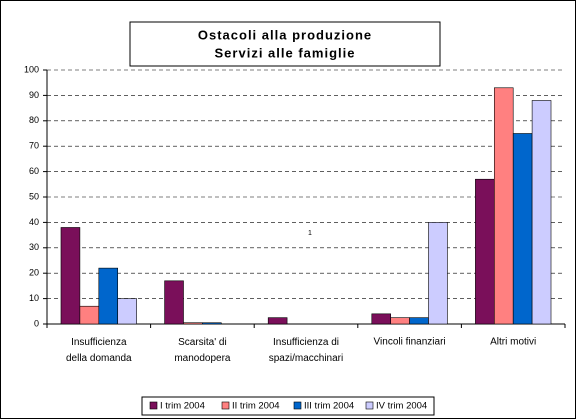  Describe the element at coordinates (34, 146) in the screenshot. I see `y-tick-label: 70` at that location.